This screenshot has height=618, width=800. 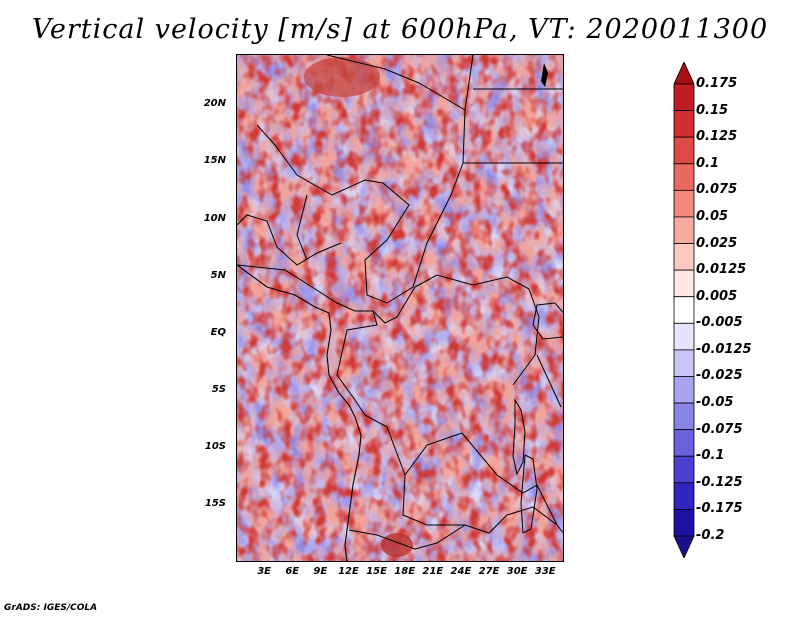 I want to click on longitude-tick-label: 9E, so click(x=320, y=571).